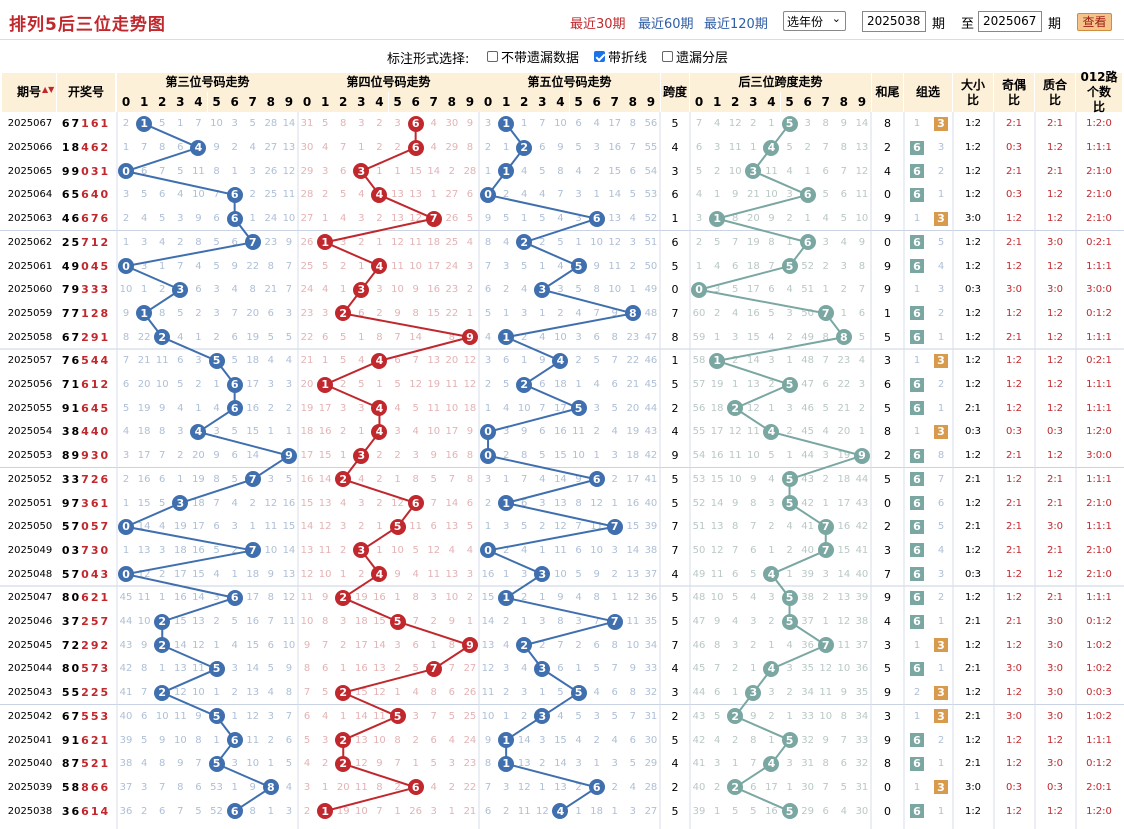  What do you see at coordinates (86, 574) in the screenshot?
I see `draw-cell: 57 043` at bounding box center [86, 574].